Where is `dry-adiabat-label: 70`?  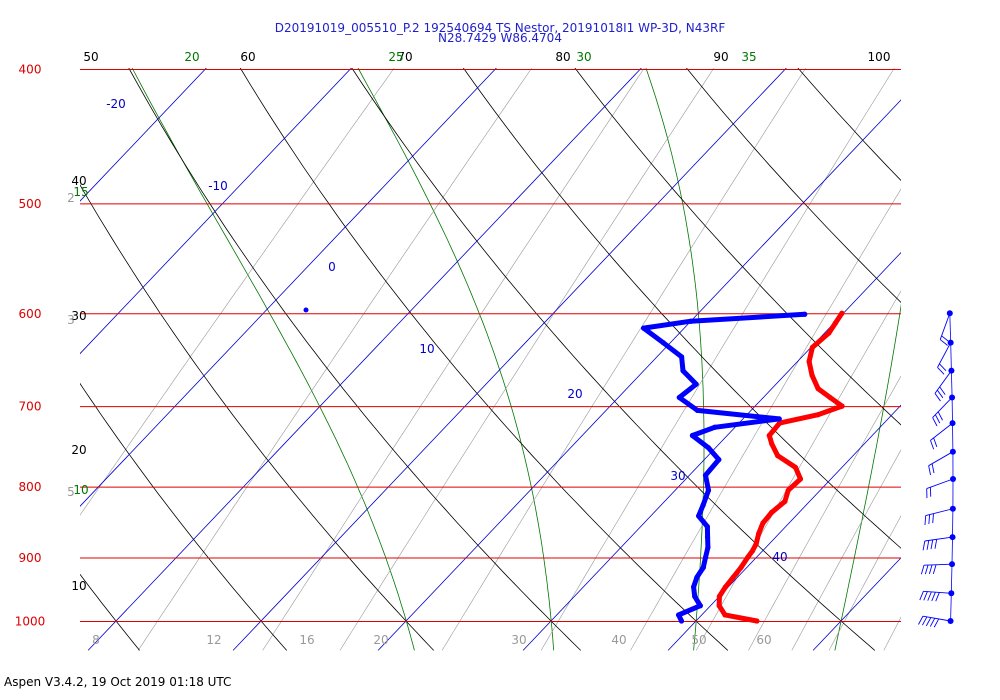
dry-adiabat-label: 70 is located at coordinates (404, 57).